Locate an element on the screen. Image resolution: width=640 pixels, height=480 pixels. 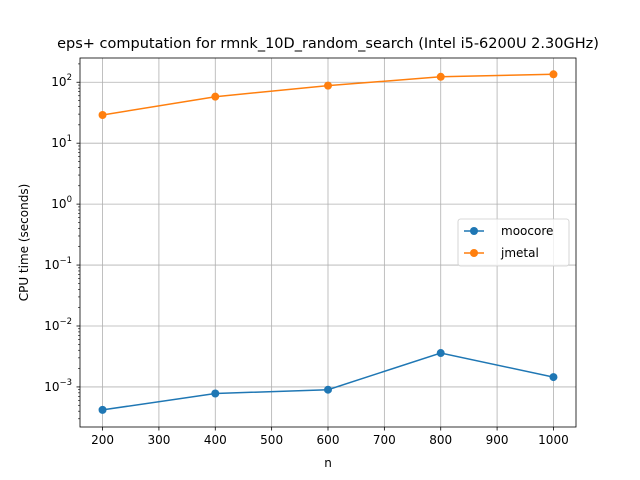
x-tick-label: 800 is located at coordinates (440, 440).